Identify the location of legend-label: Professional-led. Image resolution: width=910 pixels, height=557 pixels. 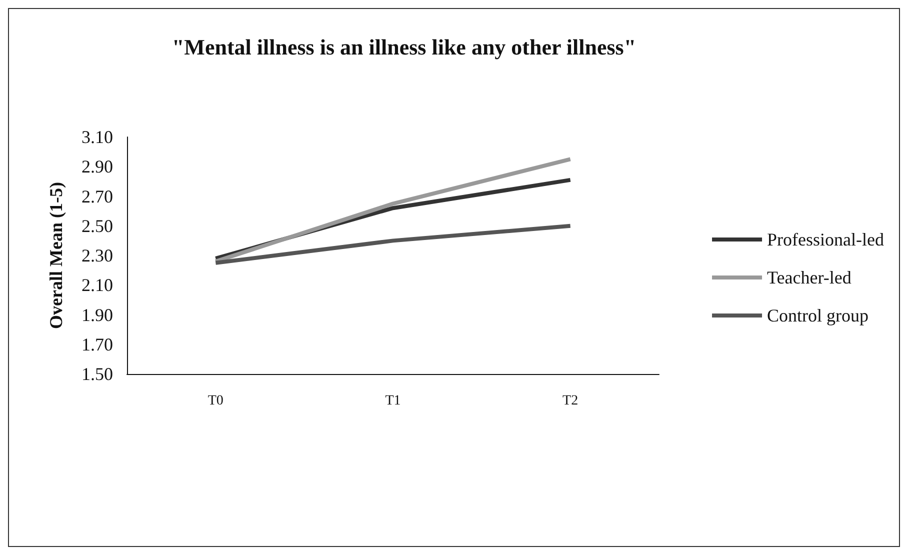
(825, 240).